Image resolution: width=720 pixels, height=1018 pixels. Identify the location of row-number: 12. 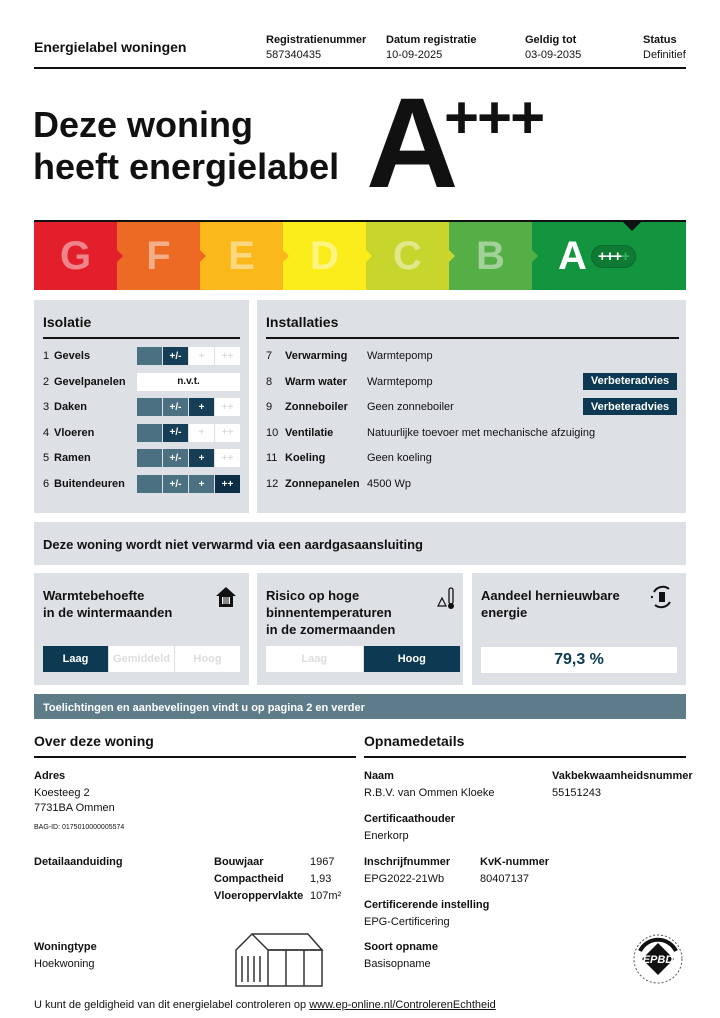
(272, 484).